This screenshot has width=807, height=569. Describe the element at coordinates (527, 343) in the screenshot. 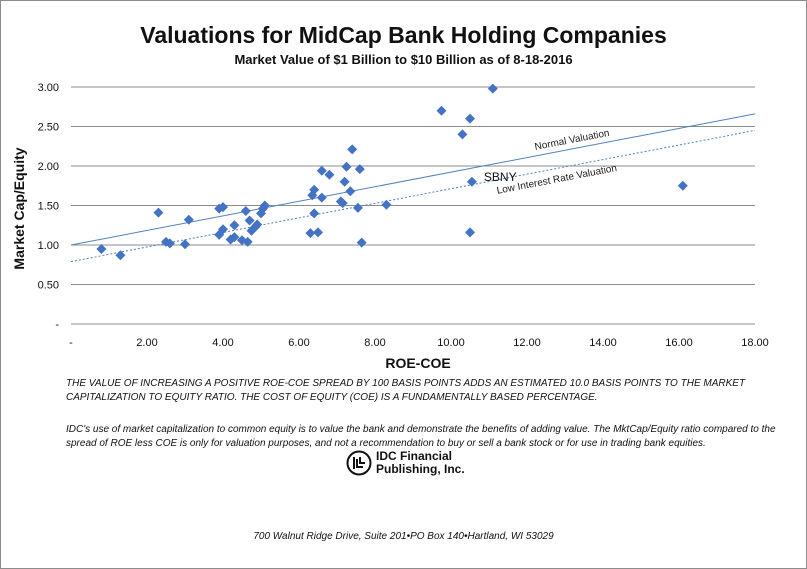

I see `x-tick-label: 12.00` at that location.